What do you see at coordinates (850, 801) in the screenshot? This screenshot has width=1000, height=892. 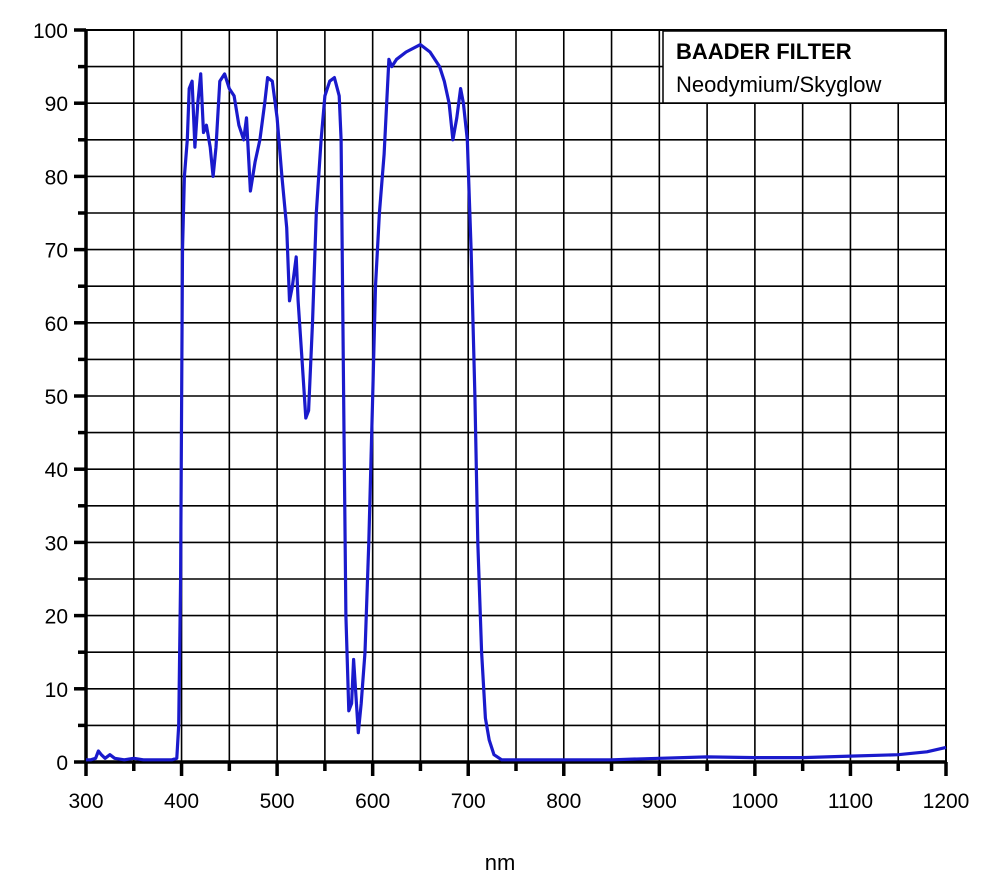 I see `x-tick-label: 1100` at bounding box center [850, 801].